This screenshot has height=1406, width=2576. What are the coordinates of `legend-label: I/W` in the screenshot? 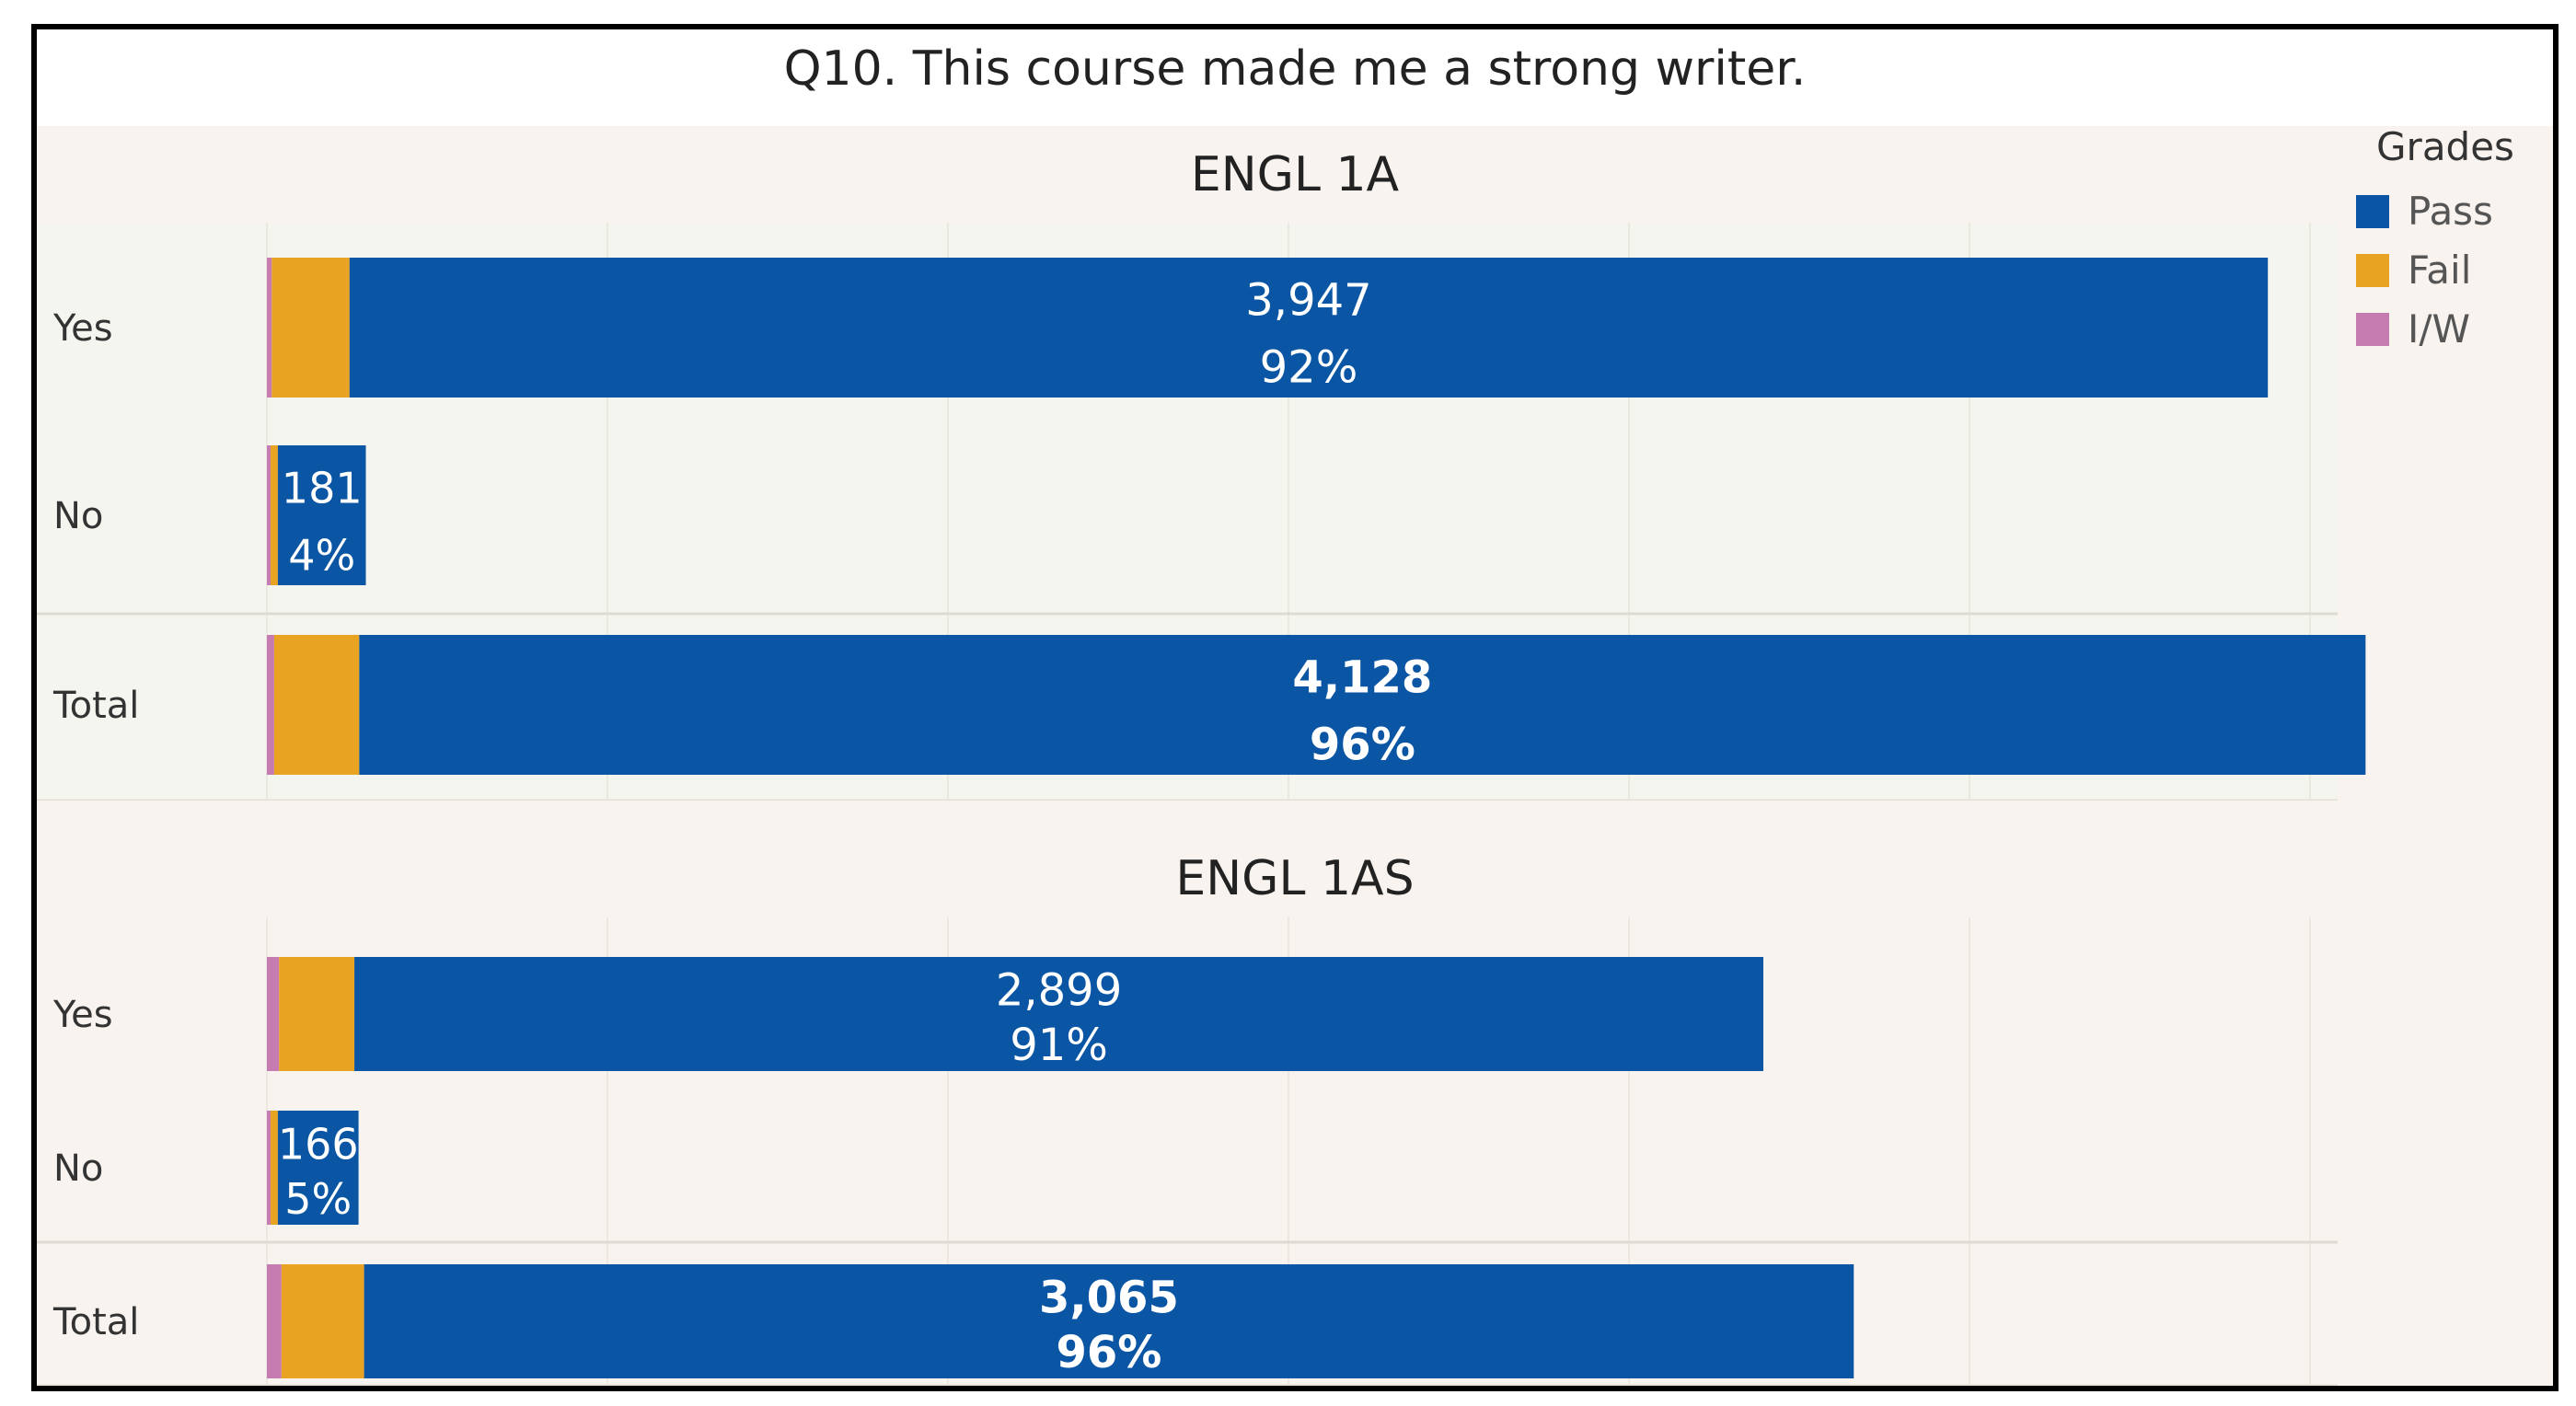 It's located at (2439, 329).